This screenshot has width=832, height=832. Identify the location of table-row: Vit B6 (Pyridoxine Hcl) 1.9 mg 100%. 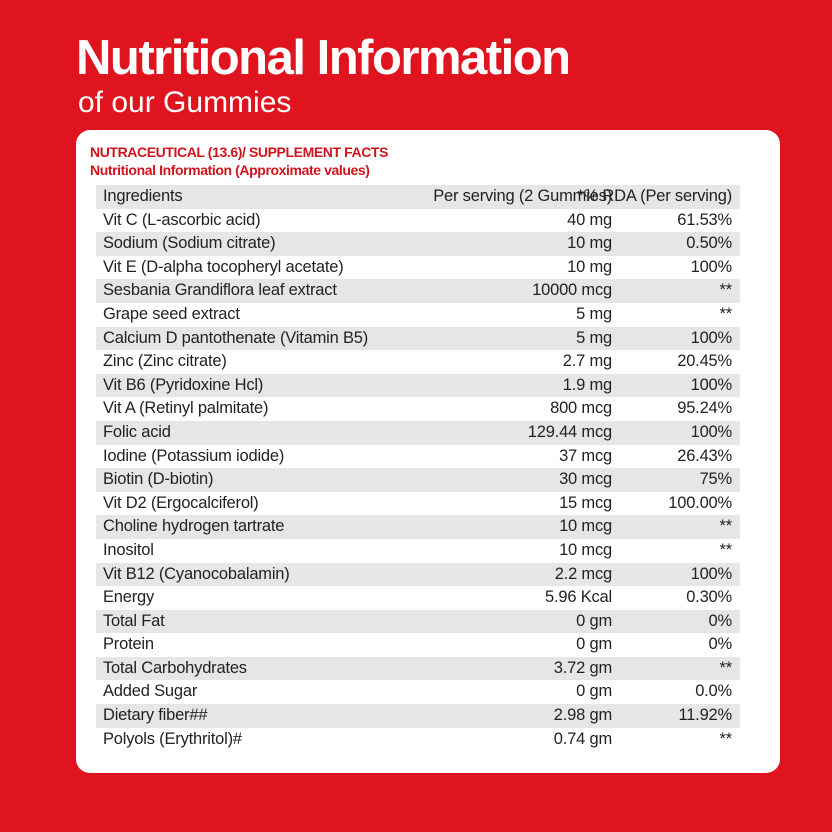
(418, 385).